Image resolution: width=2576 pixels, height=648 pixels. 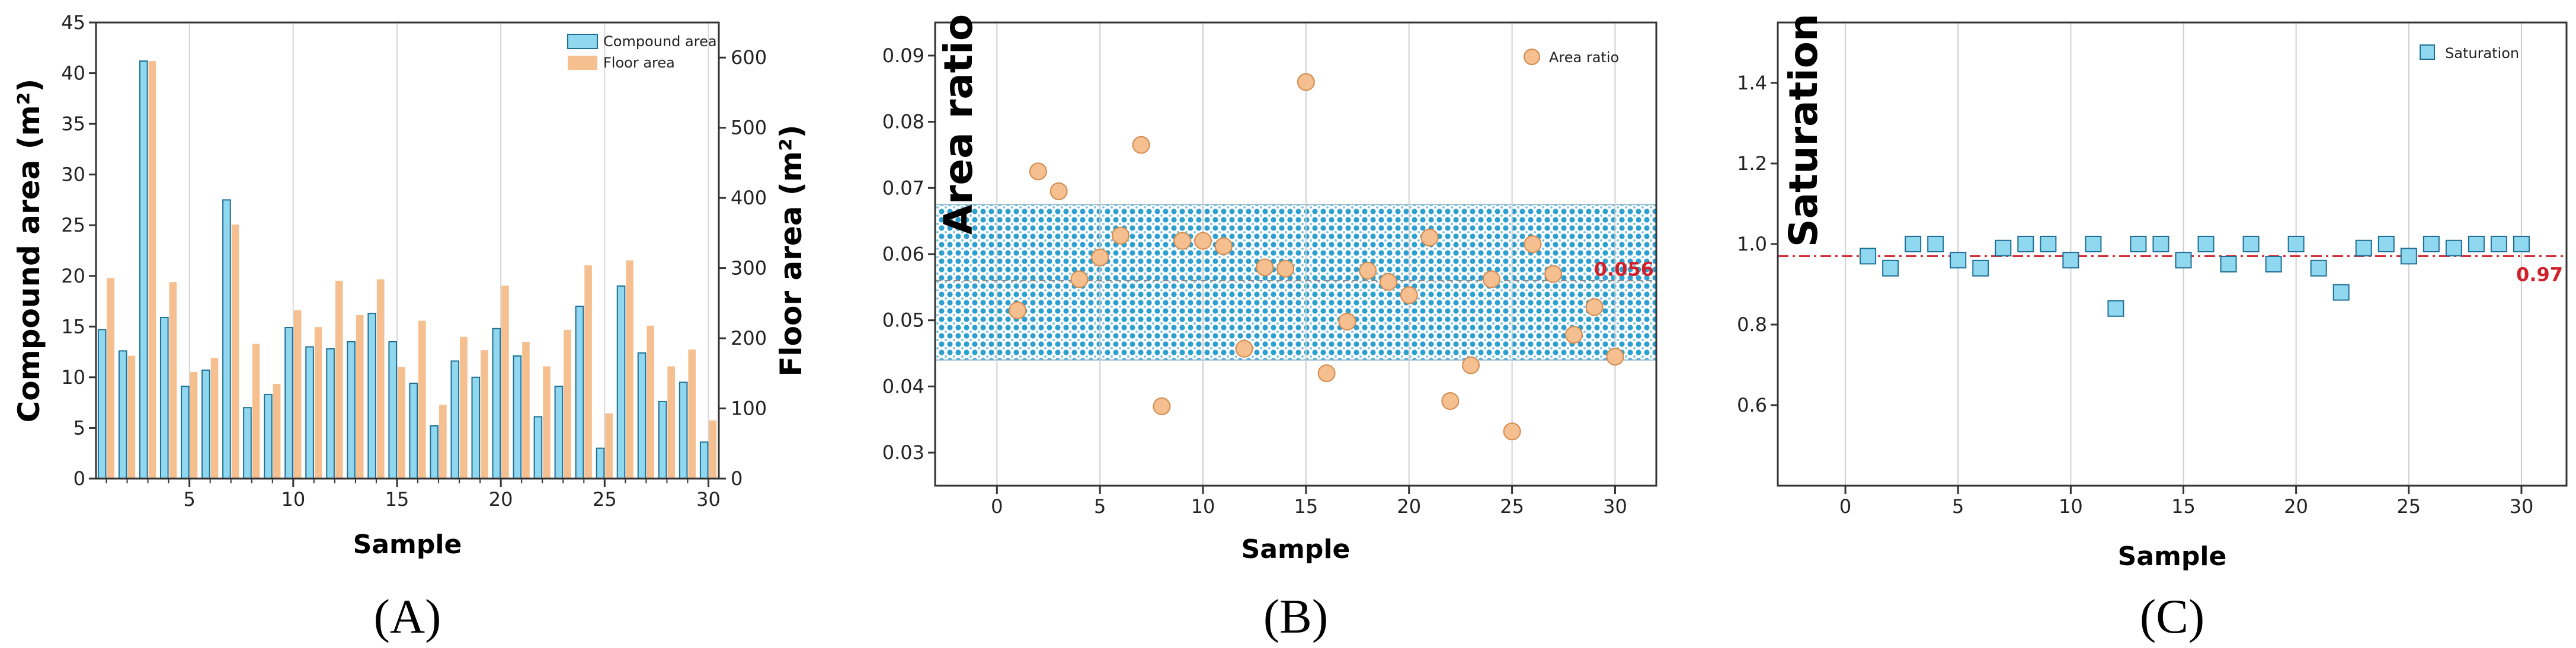 I want to click on tick-label-x-a: 5, so click(x=189, y=499).